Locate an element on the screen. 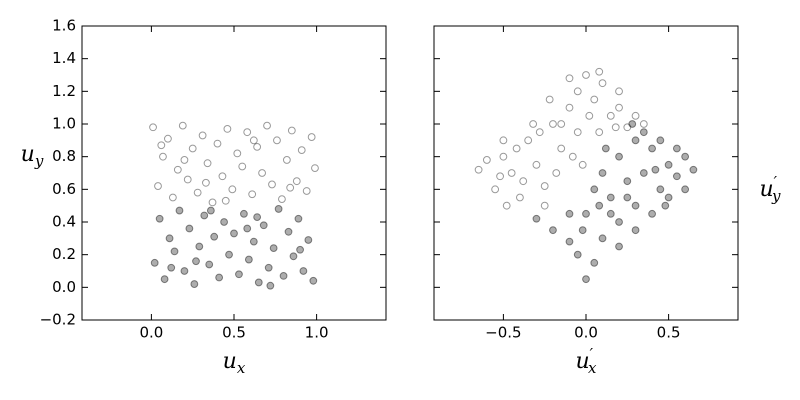 The image size is (800, 400). x-tick-label: 0.5 is located at coordinates (669, 333).